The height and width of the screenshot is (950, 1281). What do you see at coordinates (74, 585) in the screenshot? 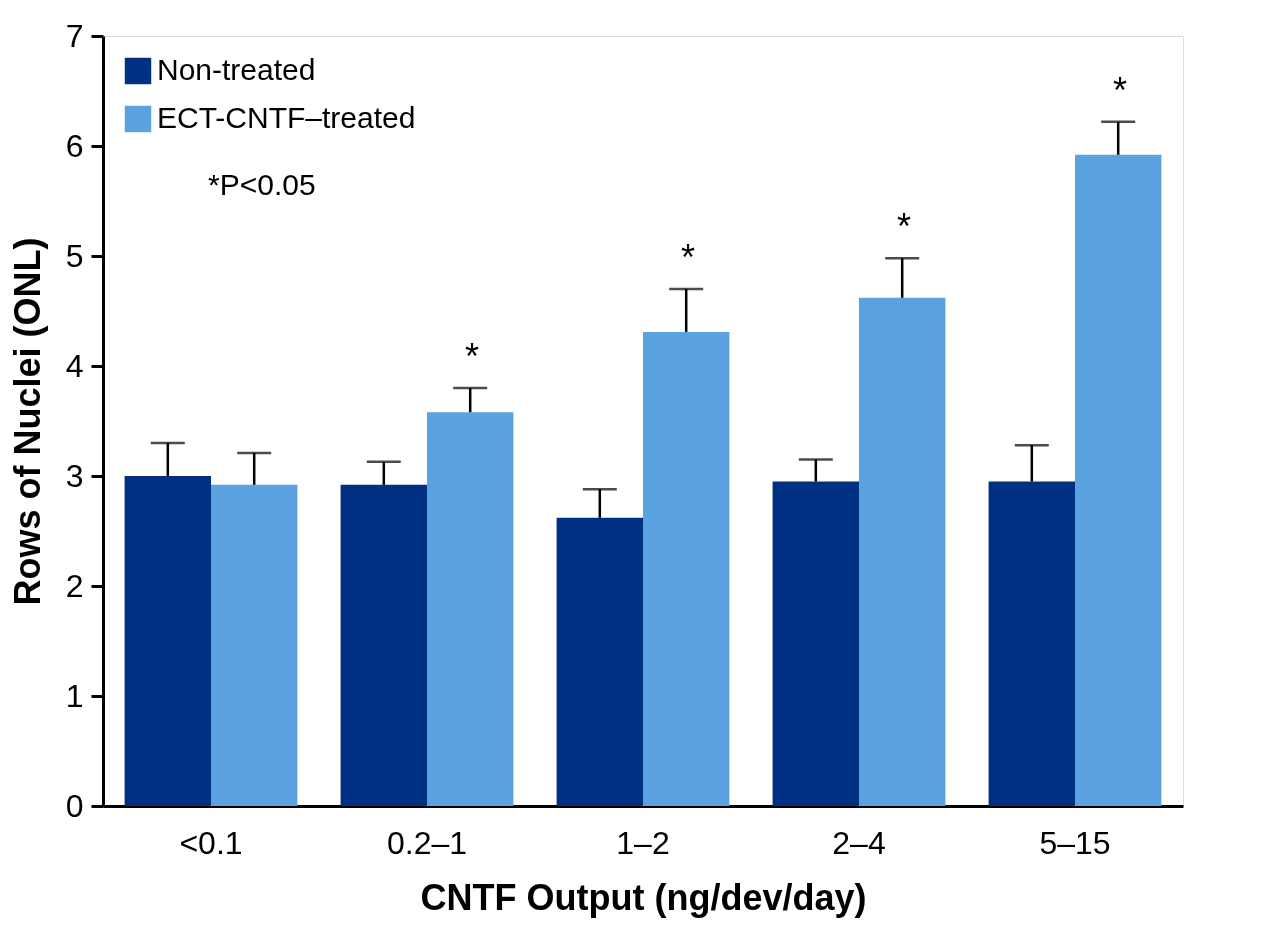
I see `y-tick-label: 2` at bounding box center [74, 585].